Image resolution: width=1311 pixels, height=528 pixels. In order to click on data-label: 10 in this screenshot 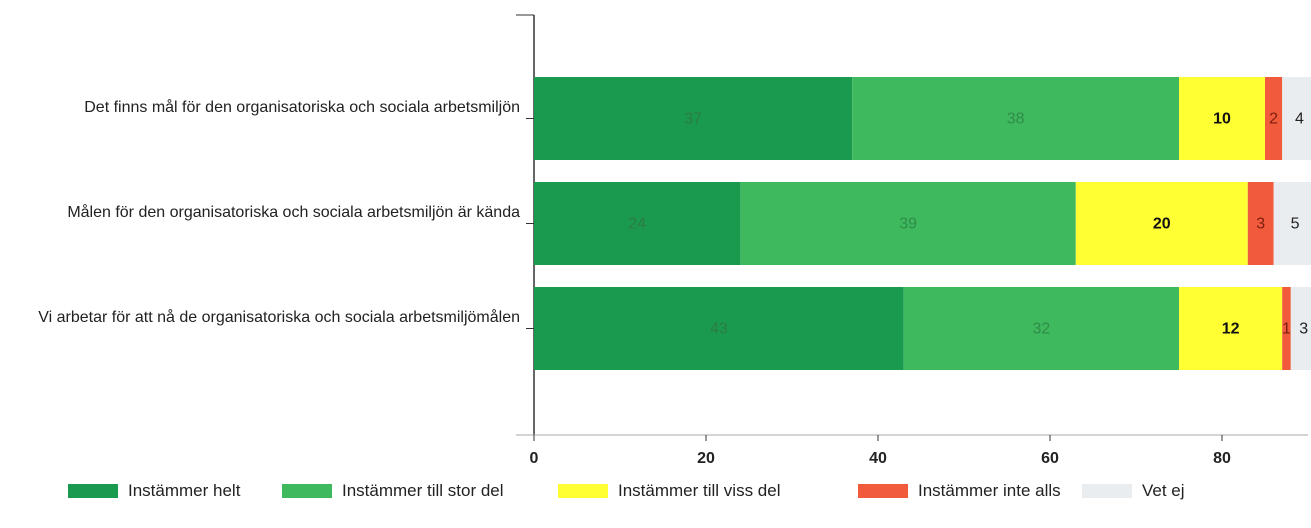, I will do `click(1222, 119)`.